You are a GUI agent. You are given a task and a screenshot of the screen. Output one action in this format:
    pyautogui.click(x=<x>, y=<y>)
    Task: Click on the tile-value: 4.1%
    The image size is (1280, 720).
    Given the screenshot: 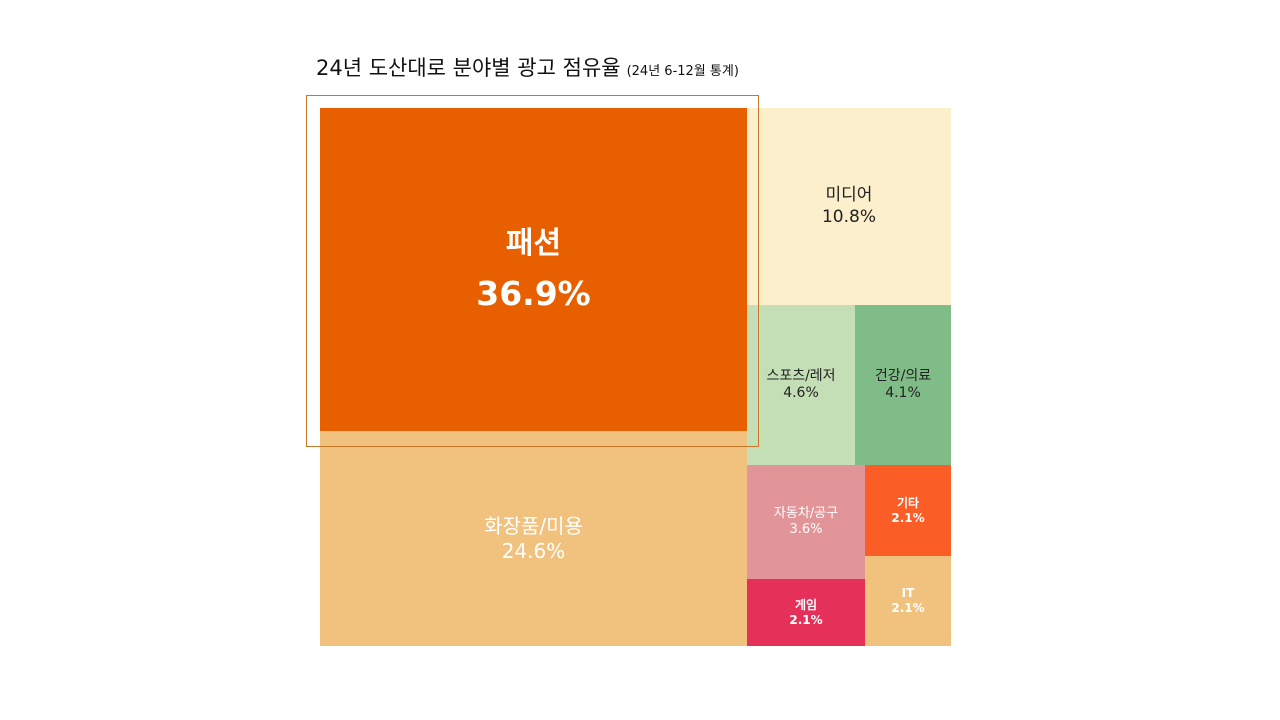 What is the action you would take?
    pyautogui.click(x=903, y=393)
    